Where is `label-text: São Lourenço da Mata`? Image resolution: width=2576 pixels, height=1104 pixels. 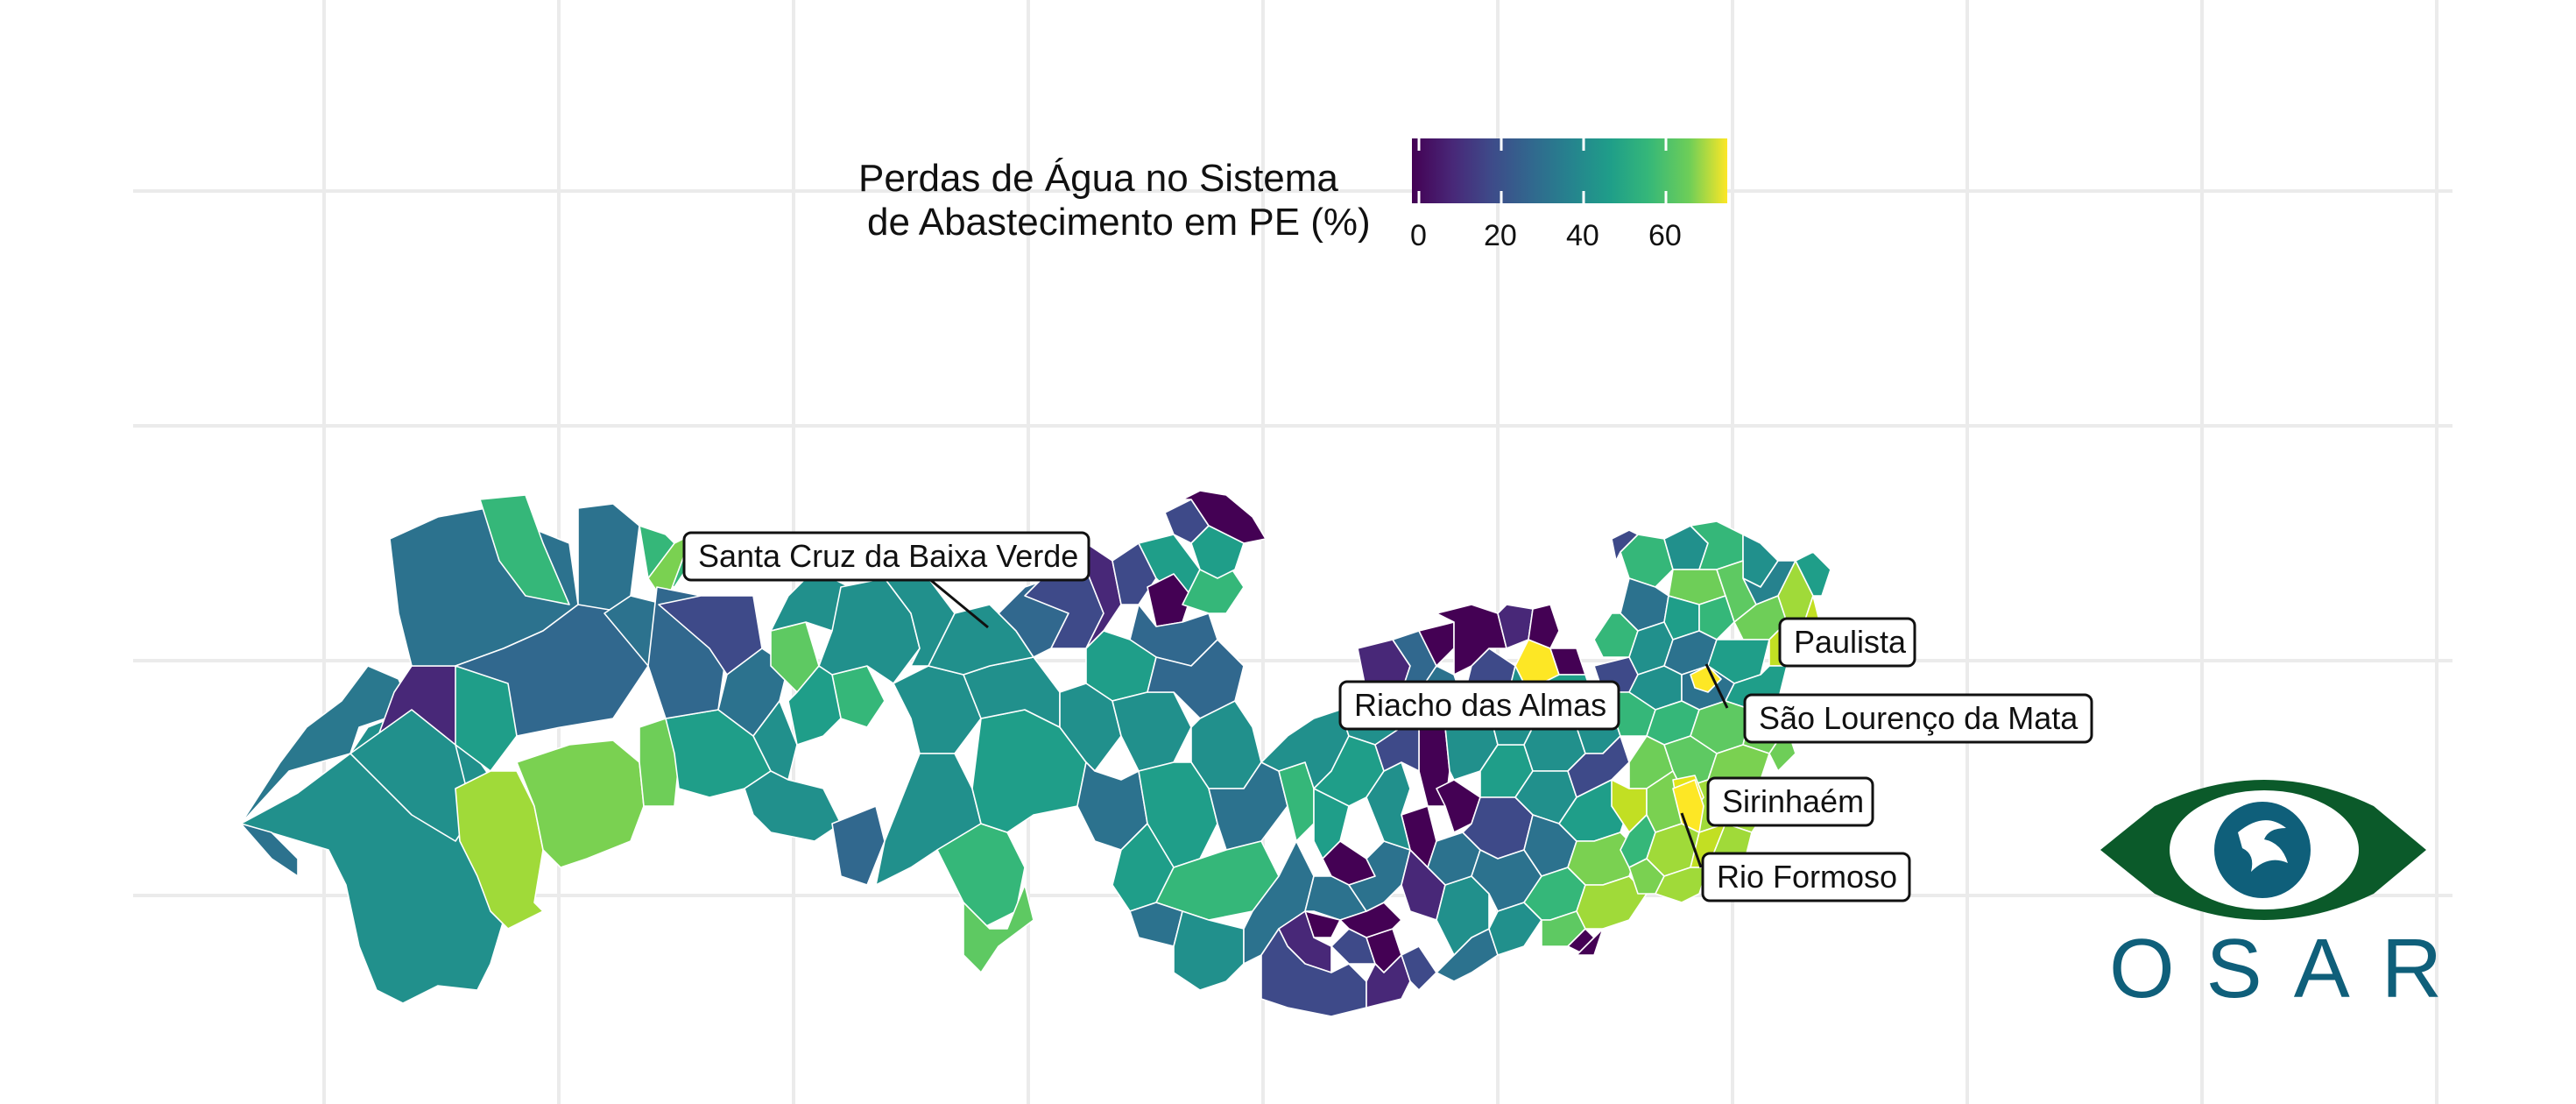 label-text: São Lourenço da Mata is located at coordinates (1919, 718).